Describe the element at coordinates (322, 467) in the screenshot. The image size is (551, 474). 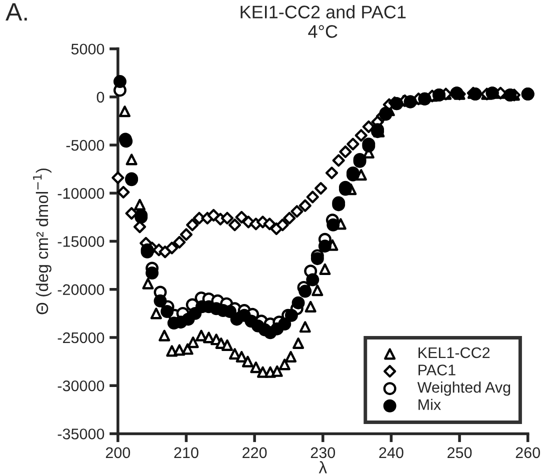
I see `x-axis-title: λ` at that location.